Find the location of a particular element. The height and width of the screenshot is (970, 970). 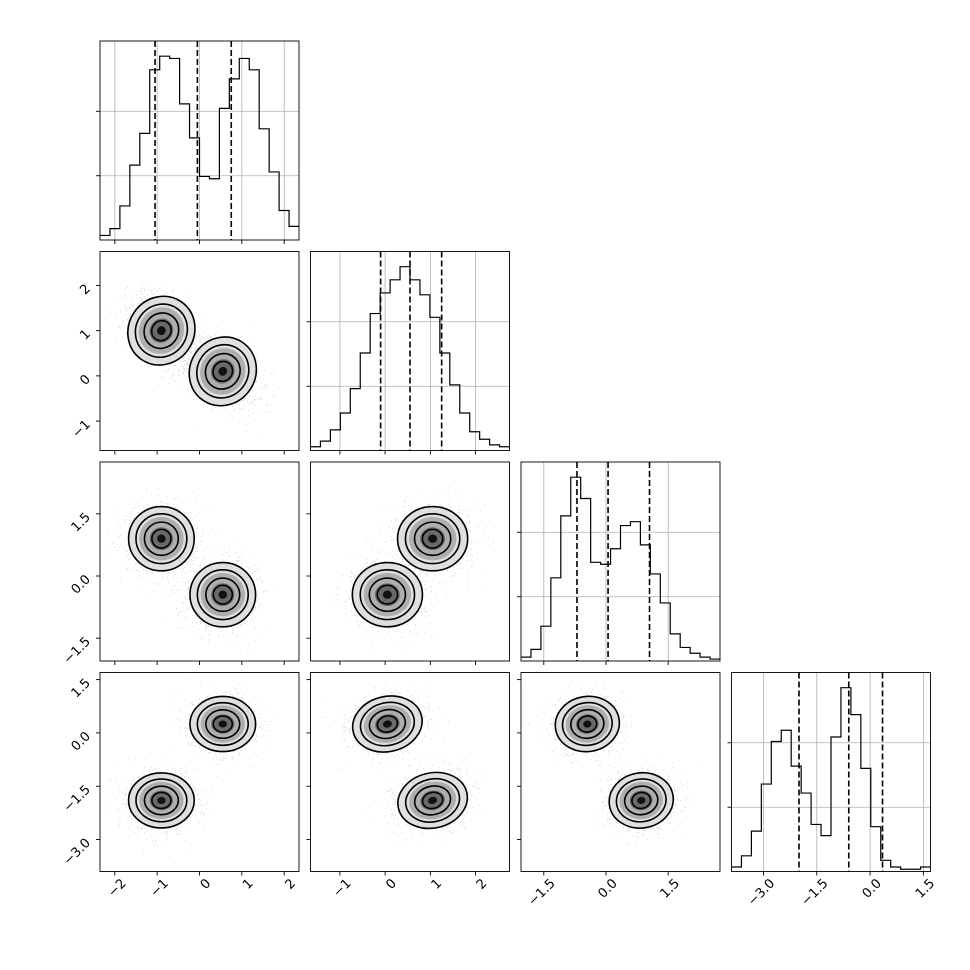

scatter-panel: −2 −1 0 1 2 −3.0 −1.5 0.0 1.5 is located at coordinates (180, 786).